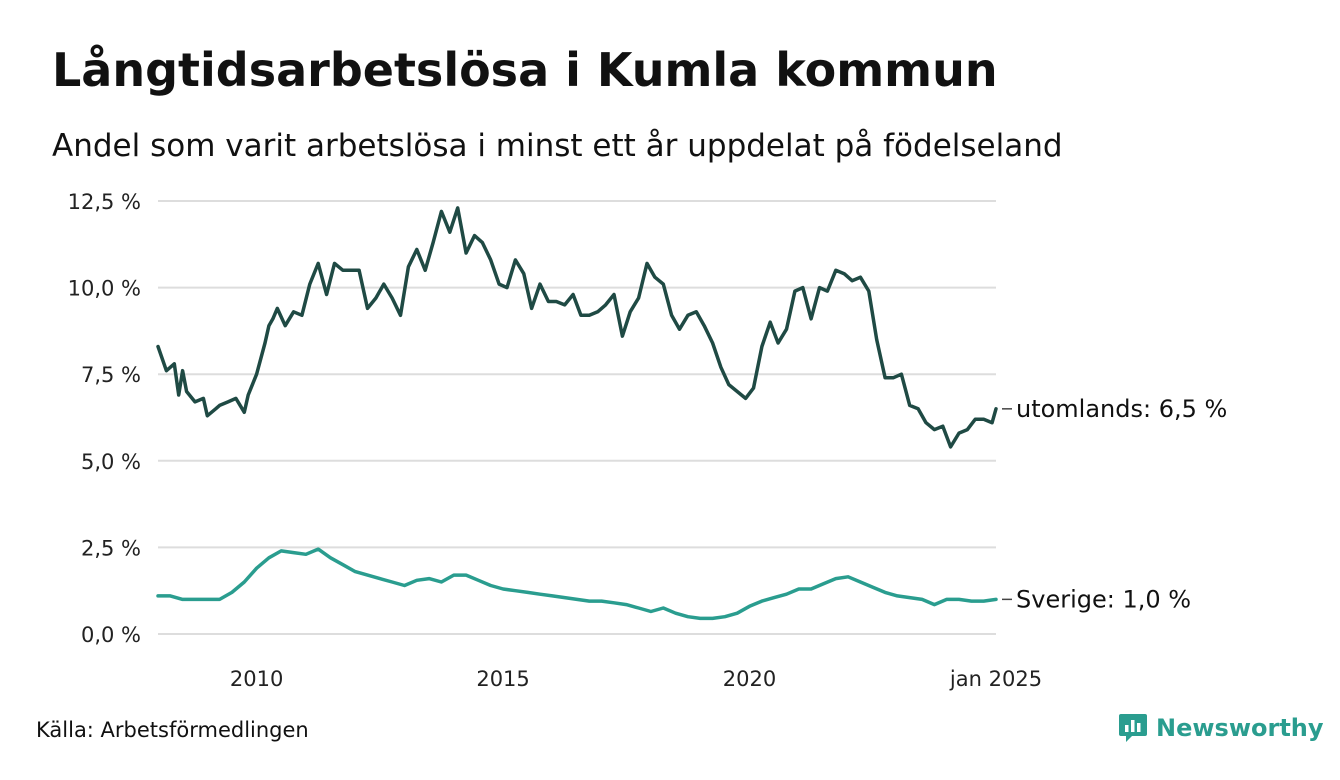 The image size is (1340, 780). I want to click on y-tick-label: 0,0 %, so click(111, 635).